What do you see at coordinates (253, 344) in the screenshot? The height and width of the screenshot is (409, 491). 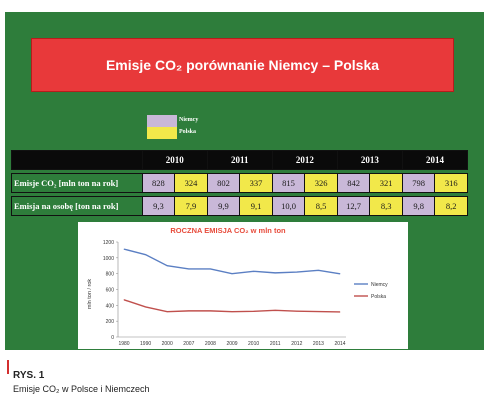 I see `x-tick-label: 2010` at bounding box center [253, 344].